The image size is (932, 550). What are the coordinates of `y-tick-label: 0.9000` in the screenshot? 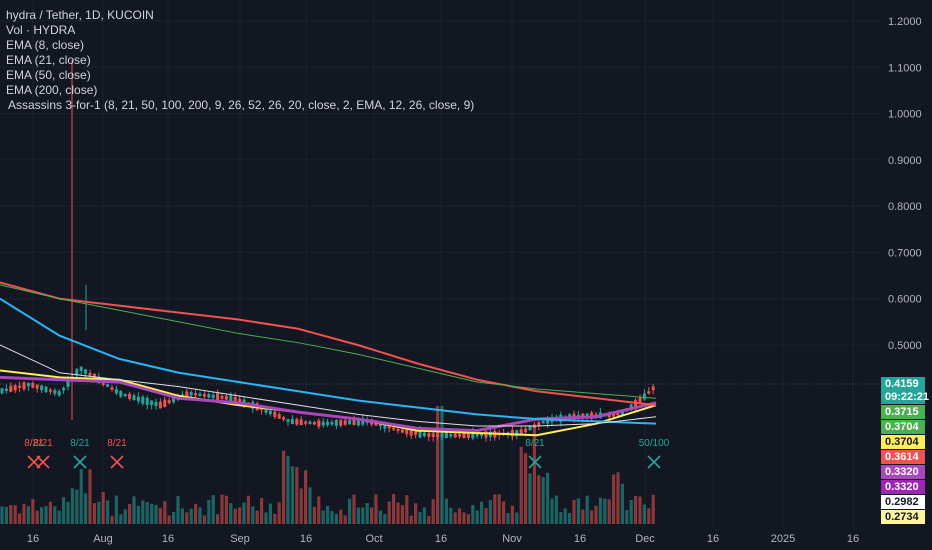 It's located at (905, 161).